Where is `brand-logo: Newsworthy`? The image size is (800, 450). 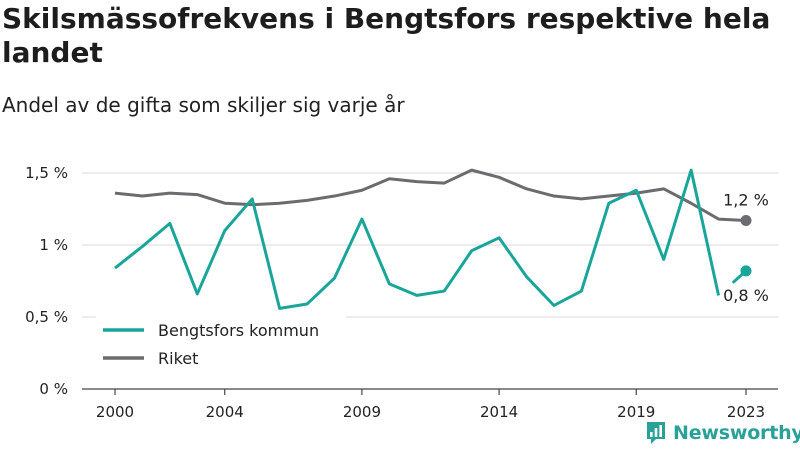 brand-logo: Newsworthy is located at coordinates (722, 433).